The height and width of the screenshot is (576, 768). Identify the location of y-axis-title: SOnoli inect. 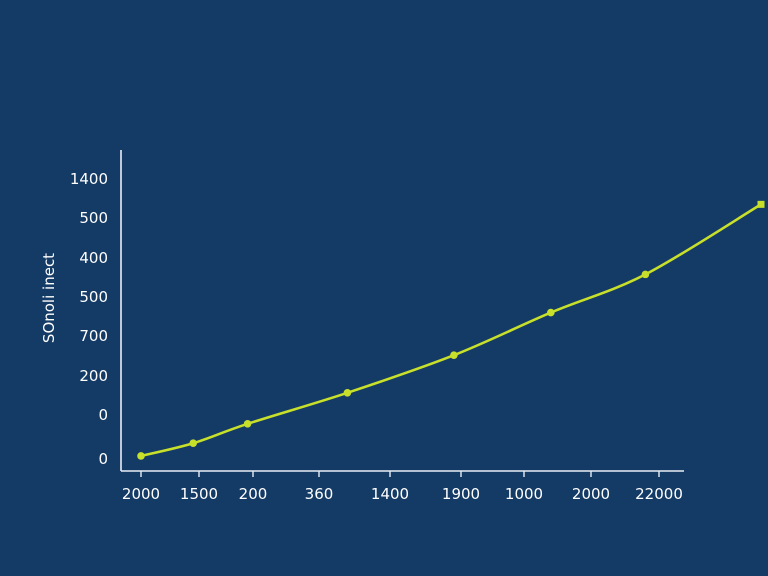
(49, 298).